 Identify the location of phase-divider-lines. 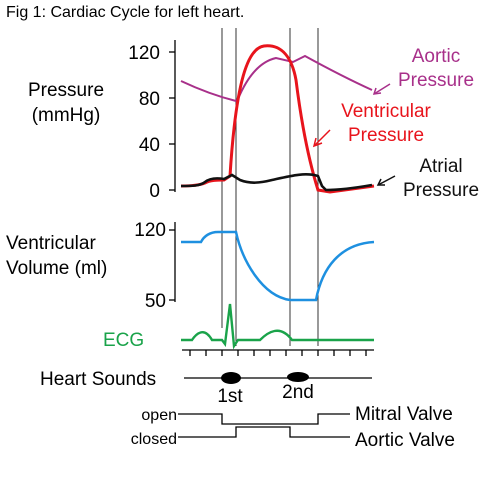
(270, 187).